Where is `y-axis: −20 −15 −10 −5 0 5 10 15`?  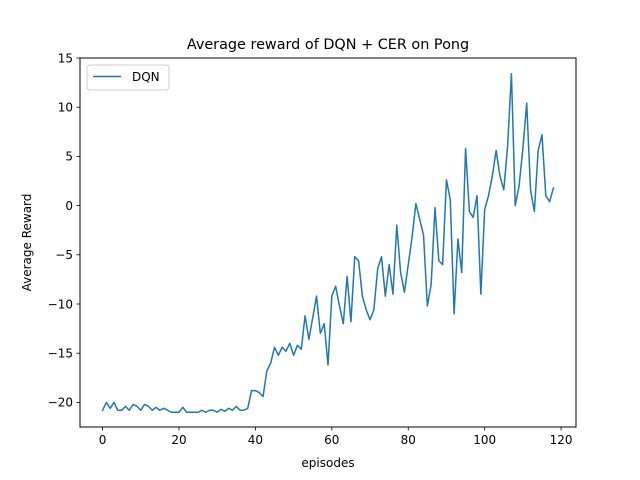
y-axis: −20 −15 −10 −5 0 5 10 15 is located at coordinates (64, 230).